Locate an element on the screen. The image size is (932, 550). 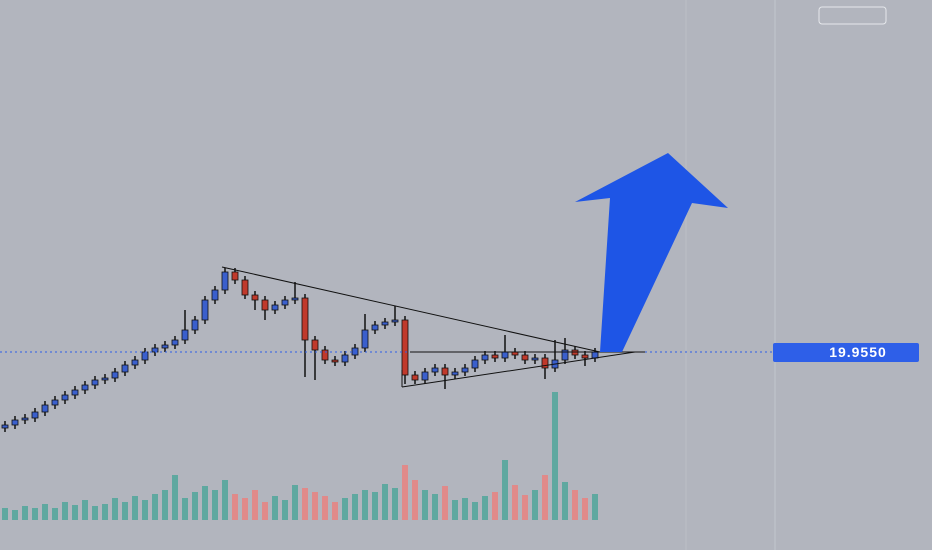
button is located at coordinates (852, 15).